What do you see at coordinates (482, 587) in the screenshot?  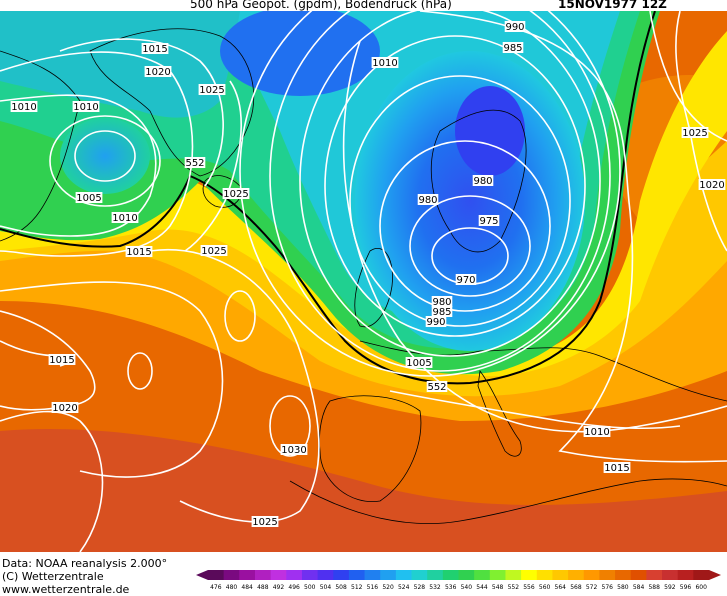 I see `scale-tick-label: 544` at bounding box center [482, 587].